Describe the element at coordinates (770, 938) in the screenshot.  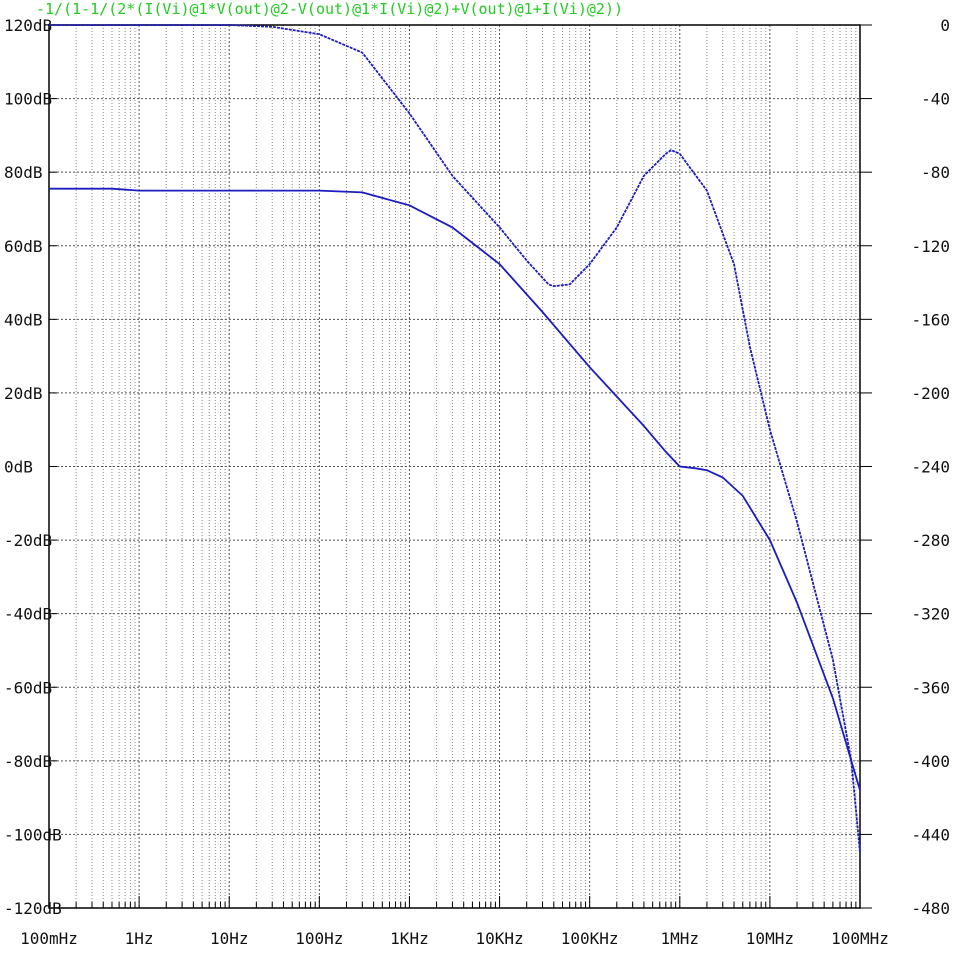
I see `x-tick-label: 10MHz` at that location.